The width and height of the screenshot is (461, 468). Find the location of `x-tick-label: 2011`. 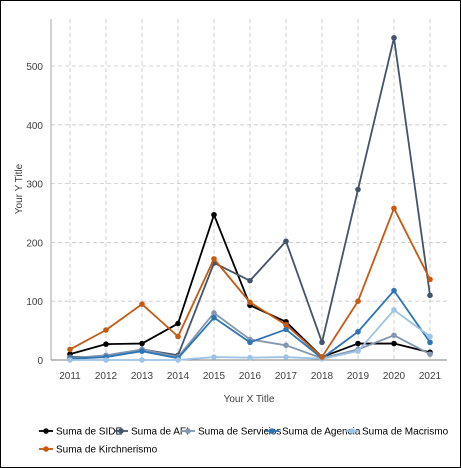

x-tick-label: 2011 is located at coordinates (70, 376).